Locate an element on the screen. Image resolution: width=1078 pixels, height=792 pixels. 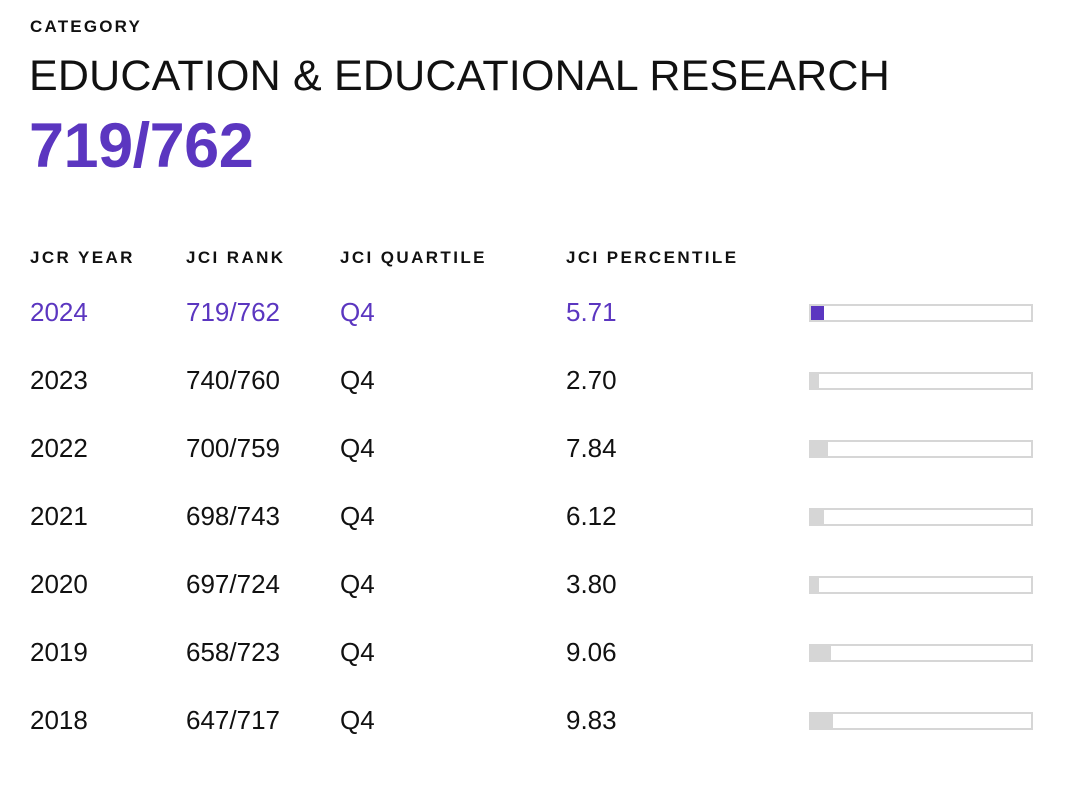
table-row: 2023 740/760 Q4 2.70 is located at coordinates (539, 380).